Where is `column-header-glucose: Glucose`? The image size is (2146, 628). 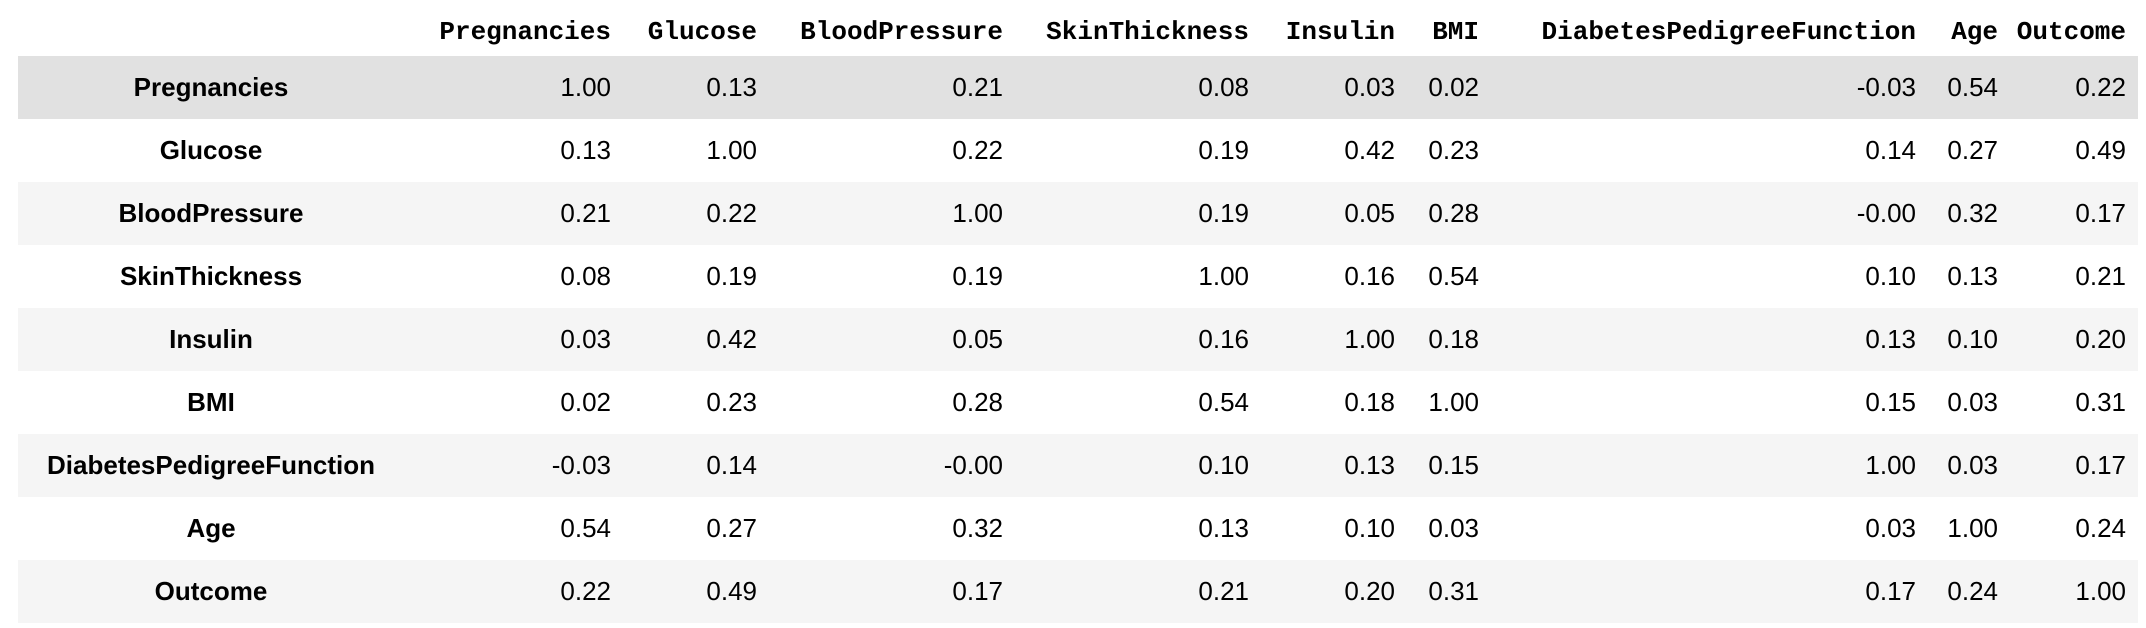 column-header-glucose: Glucose is located at coordinates (696, 32).